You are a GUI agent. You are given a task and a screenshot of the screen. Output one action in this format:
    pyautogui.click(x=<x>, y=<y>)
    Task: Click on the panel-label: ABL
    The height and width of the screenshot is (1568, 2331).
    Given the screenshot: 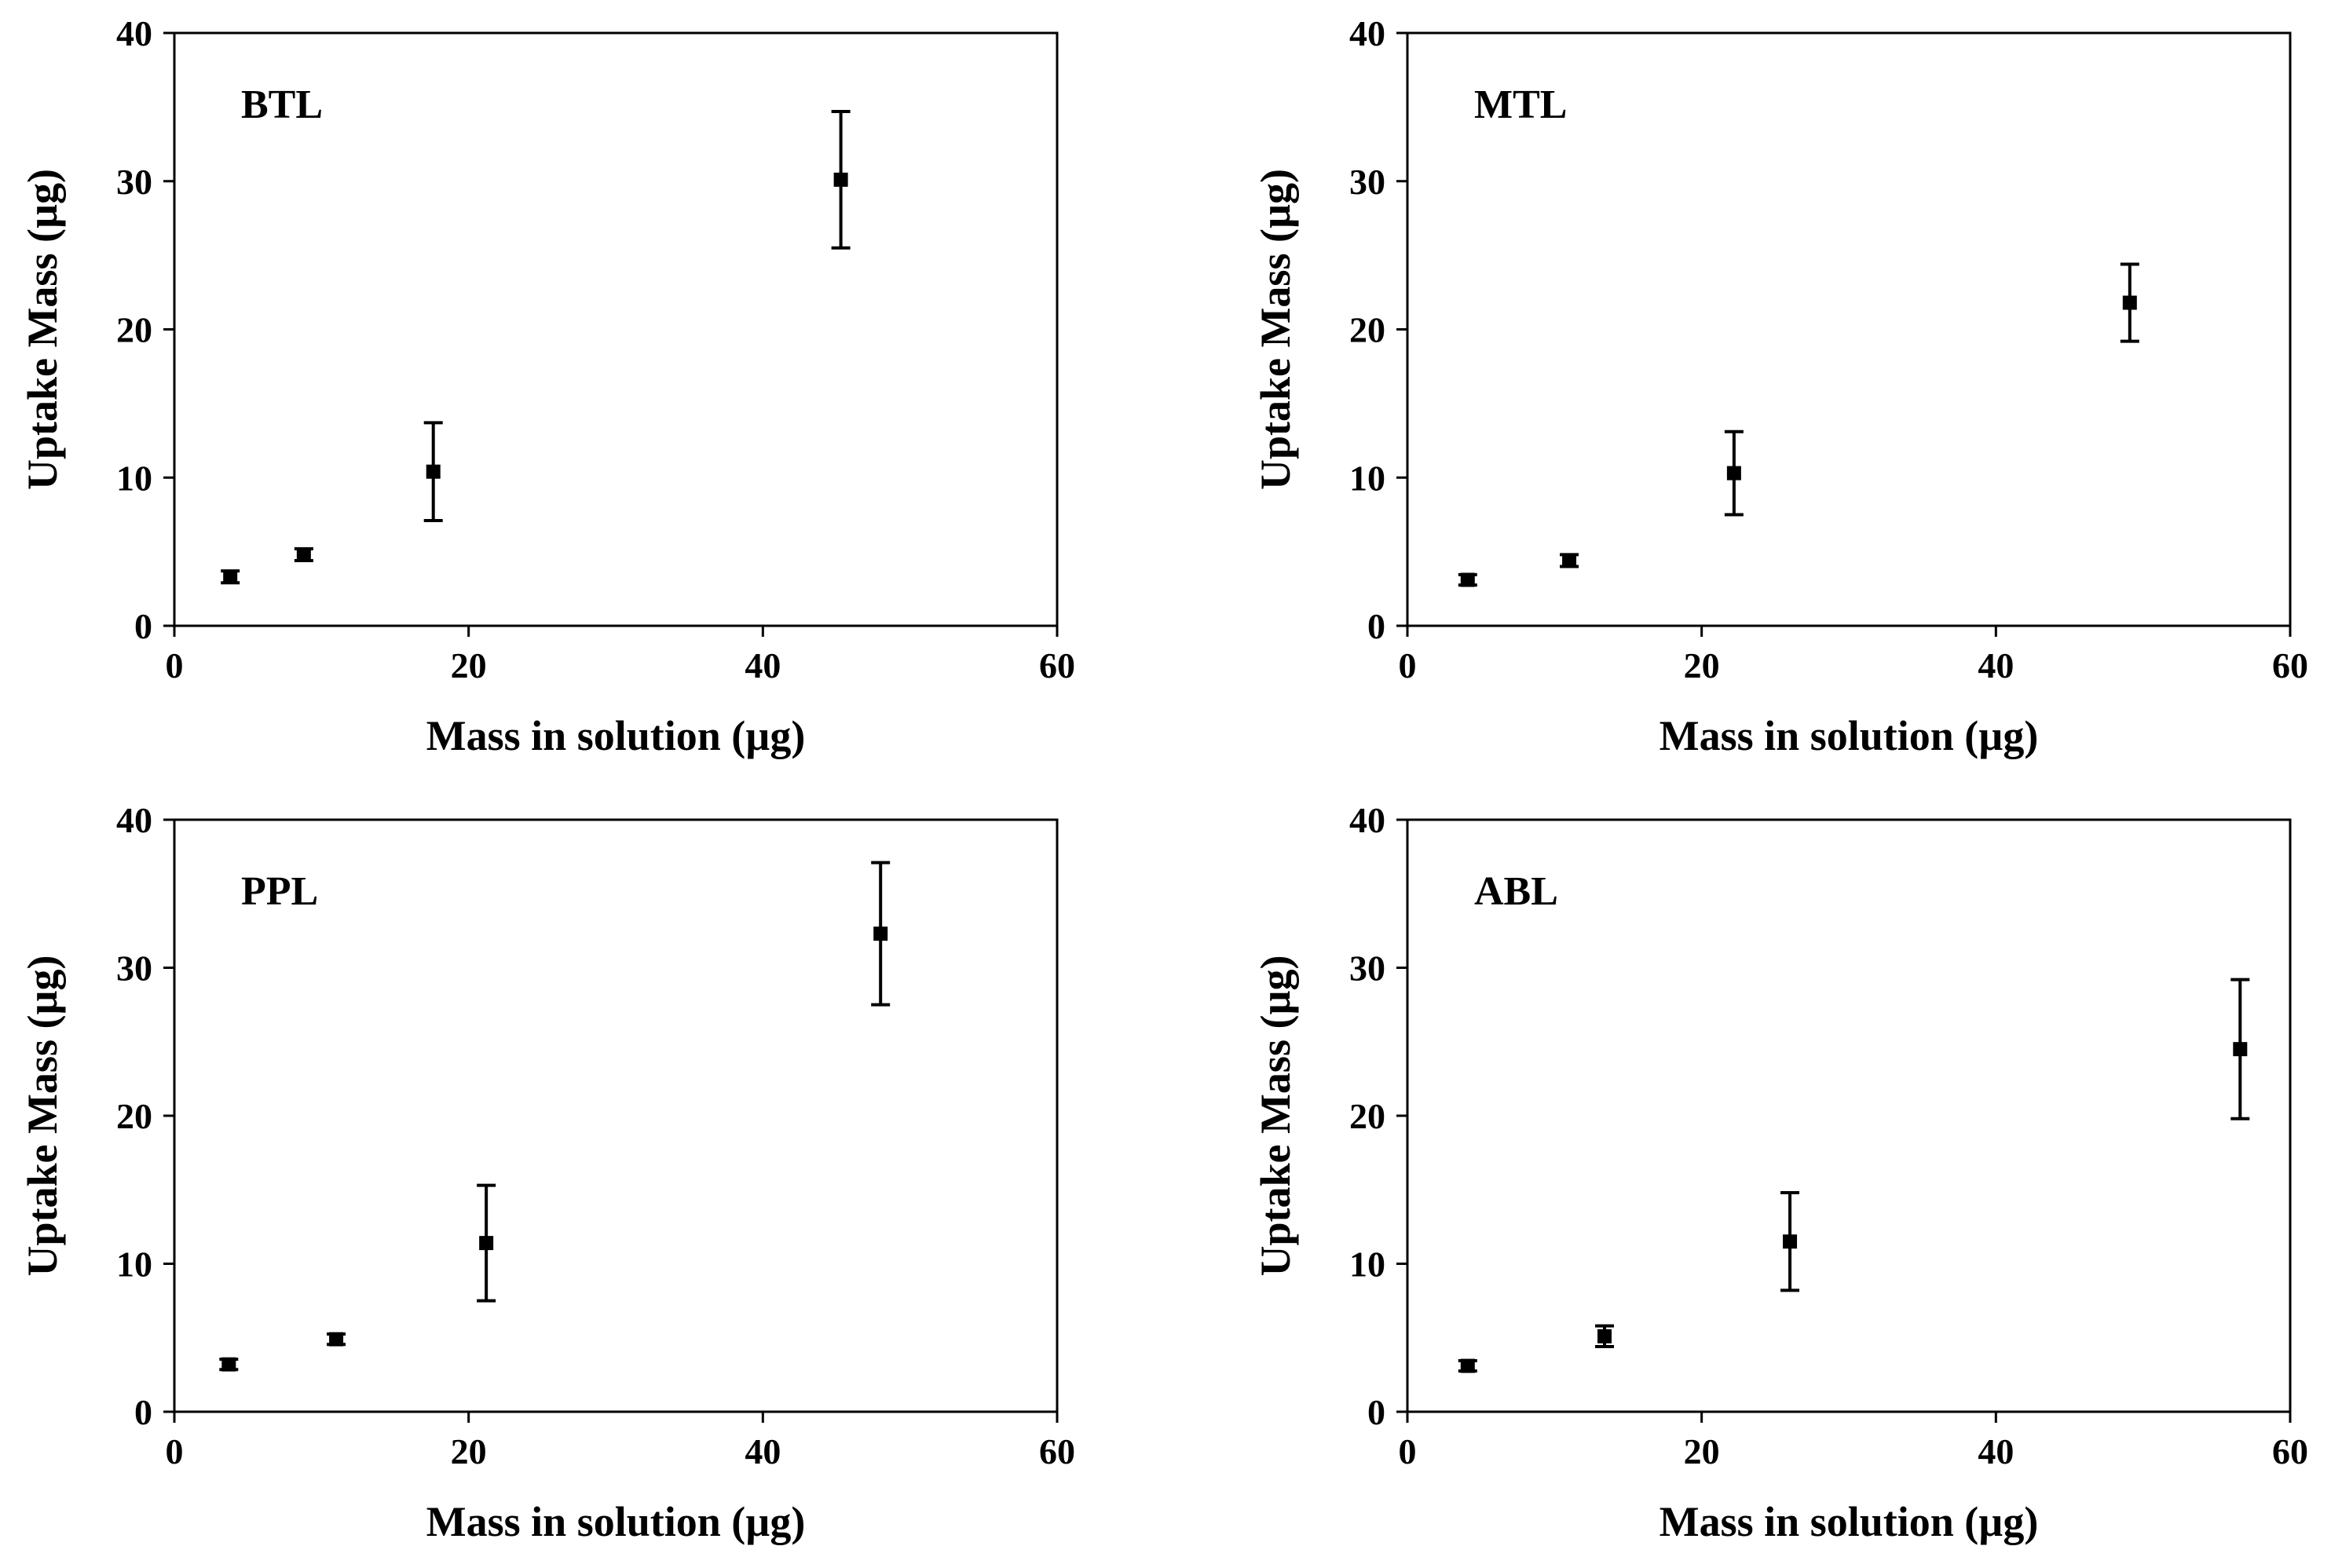 What is the action you would take?
    pyautogui.click(x=1516, y=891)
    